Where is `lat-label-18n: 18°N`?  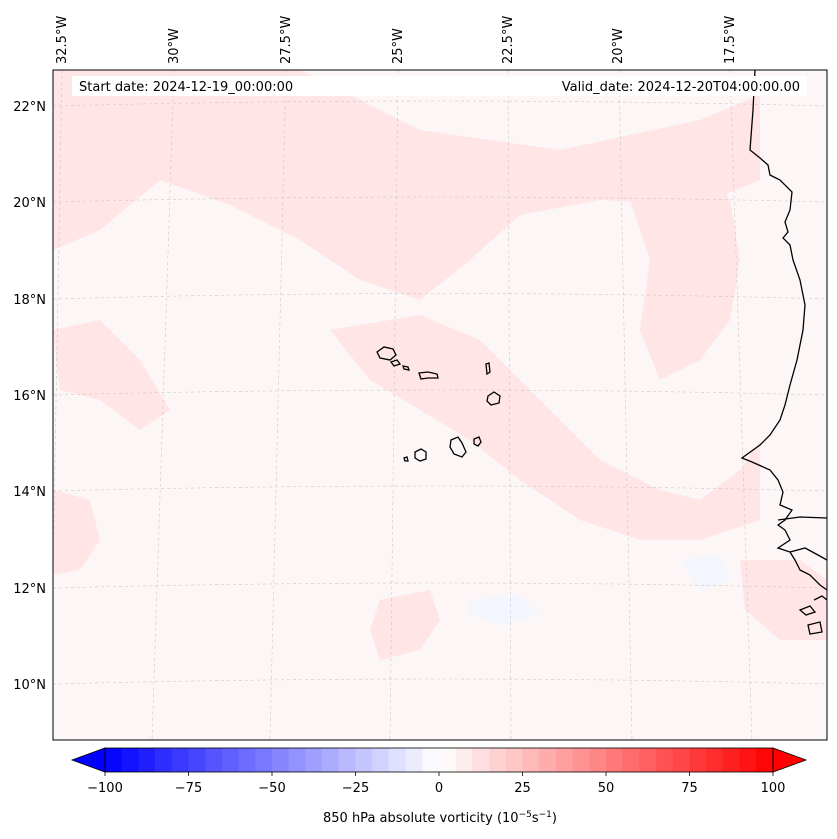 lat-label-18n: 18°N is located at coordinates (29, 300).